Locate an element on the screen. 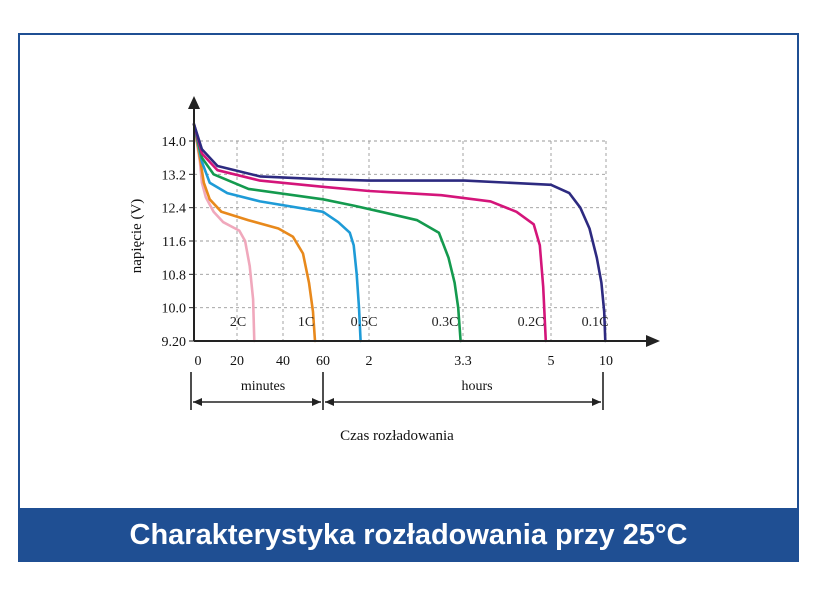  x-tick-label: 5 is located at coordinates (551, 361).